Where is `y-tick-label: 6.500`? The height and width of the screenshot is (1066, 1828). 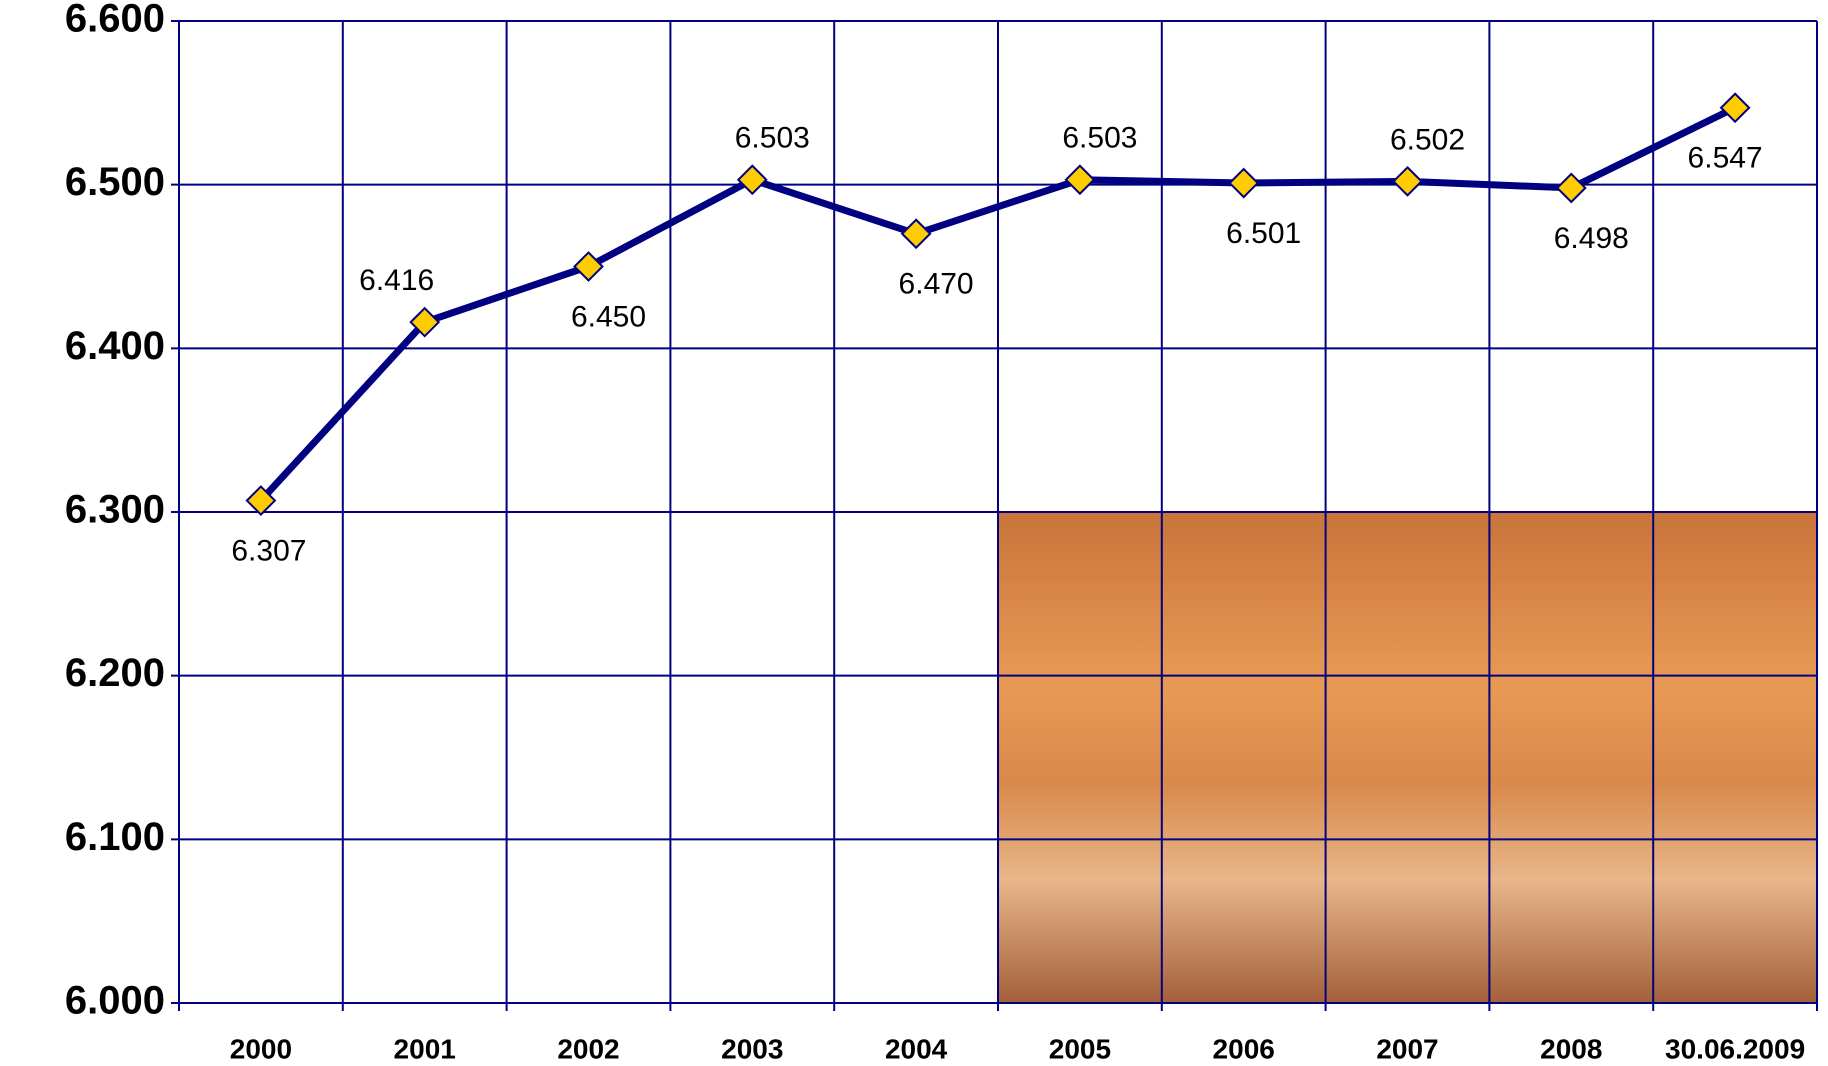 y-tick-label: 6.500 is located at coordinates (115, 182).